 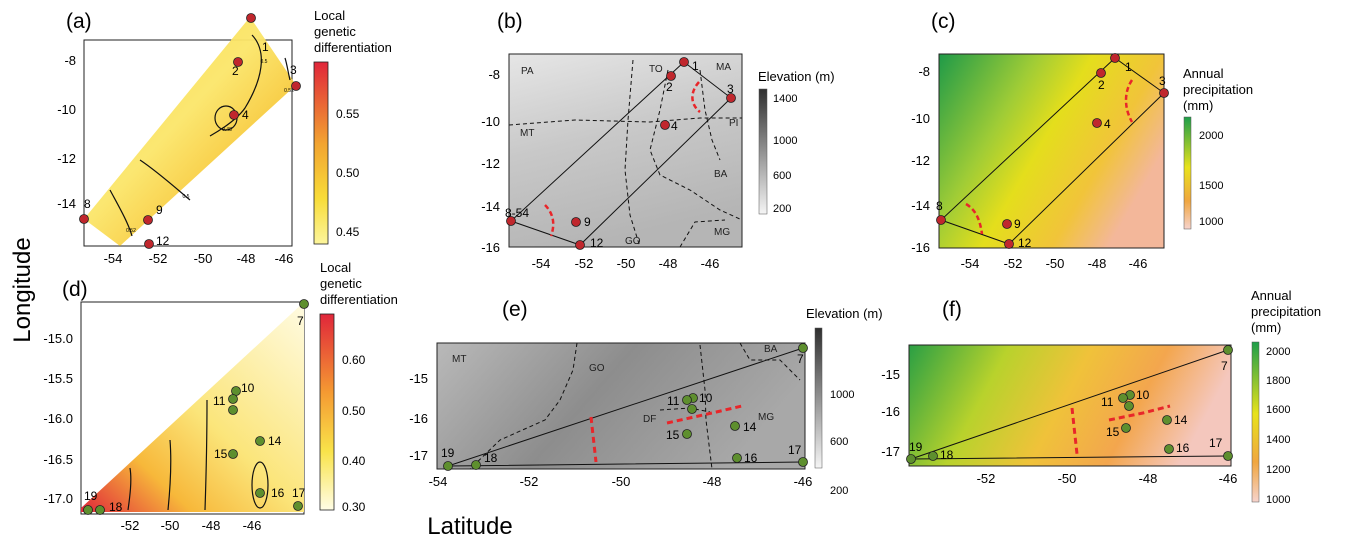 I want to click on point-label: 8, so click(x=939, y=206).